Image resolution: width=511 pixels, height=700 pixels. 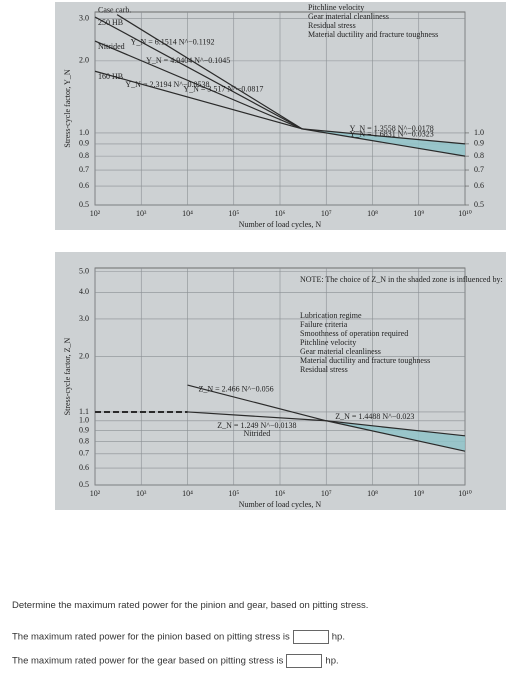 What do you see at coordinates (256, 425) in the screenshot?
I see `equation-label: Z_N = 1.249 N^−0.0138` at bounding box center [256, 425].